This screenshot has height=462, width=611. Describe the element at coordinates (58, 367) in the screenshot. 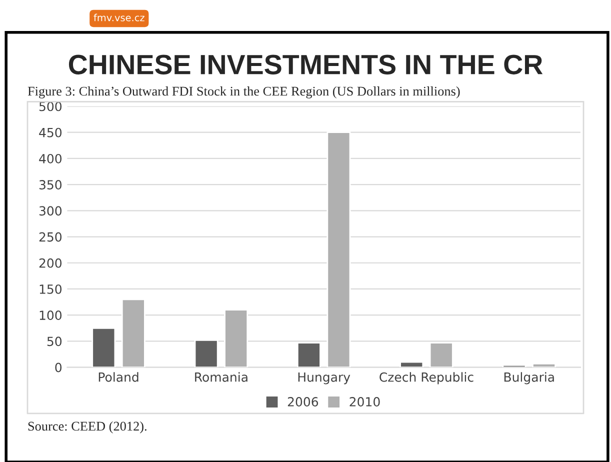

I see `y-tick-label: 0` at that location.